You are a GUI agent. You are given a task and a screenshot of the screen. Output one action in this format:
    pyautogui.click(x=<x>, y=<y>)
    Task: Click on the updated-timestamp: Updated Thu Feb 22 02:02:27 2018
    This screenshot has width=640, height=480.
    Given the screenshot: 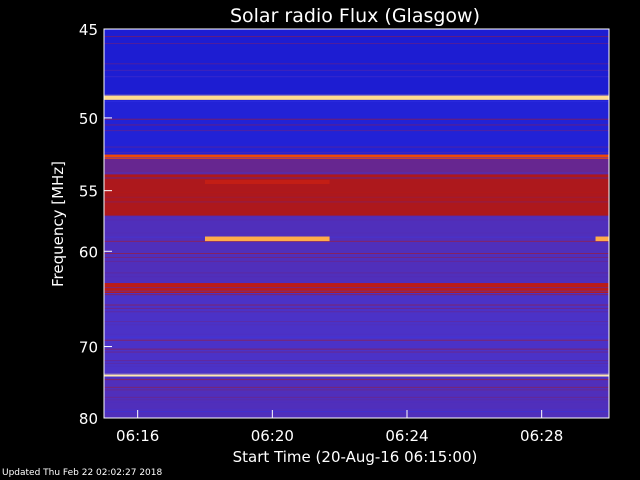 What is the action you would take?
    pyautogui.click(x=82, y=473)
    